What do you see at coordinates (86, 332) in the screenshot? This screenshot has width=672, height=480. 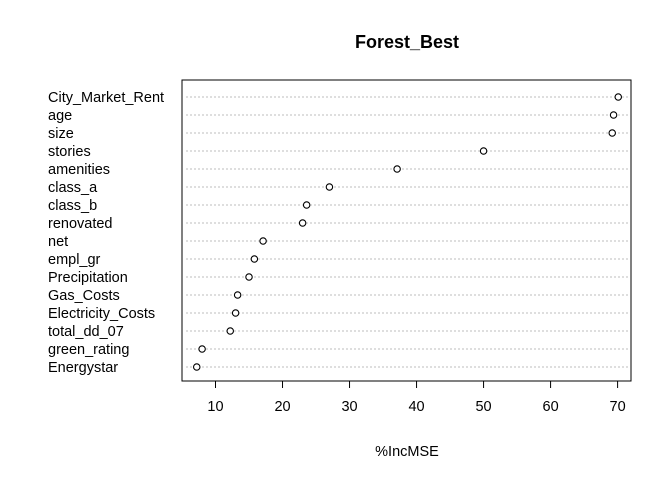 I see `category-label: total_dd_07` at bounding box center [86, 332].